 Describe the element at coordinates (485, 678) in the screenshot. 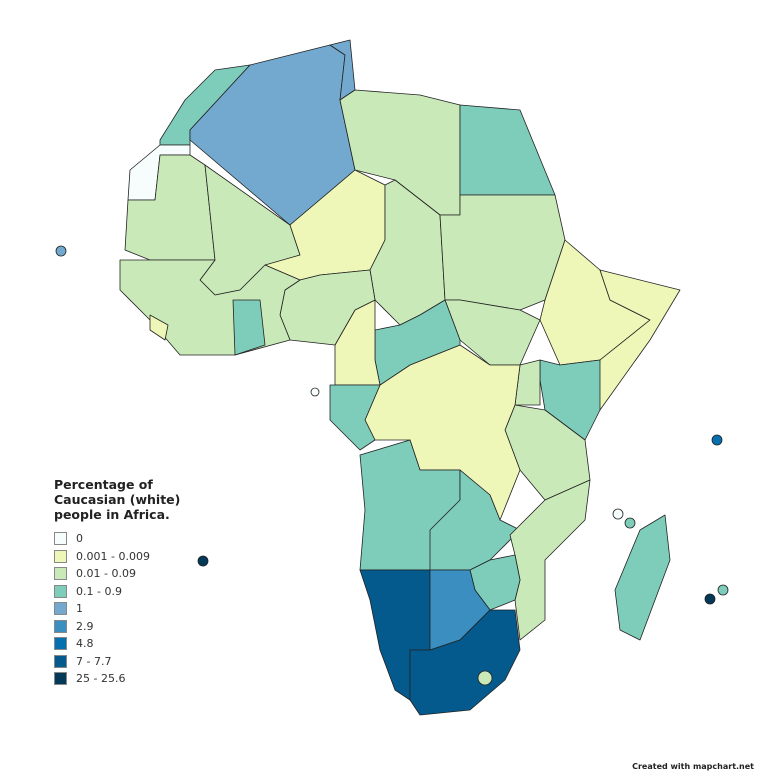

I see `region-lesotho` at that location.